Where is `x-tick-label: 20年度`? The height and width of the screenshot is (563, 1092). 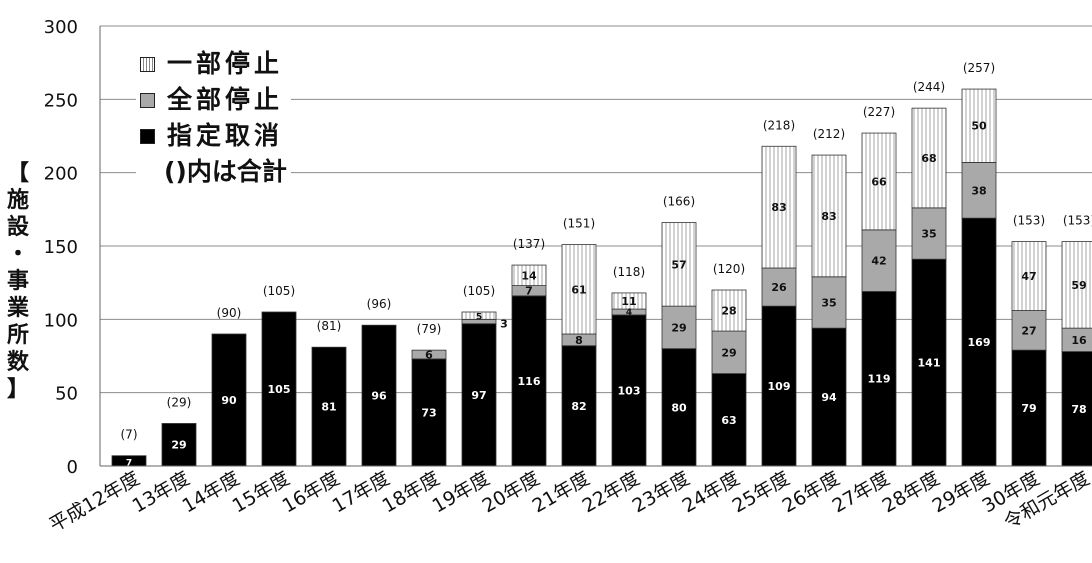
x-tick-label: 20年度 is located at coordinates (511, 492).